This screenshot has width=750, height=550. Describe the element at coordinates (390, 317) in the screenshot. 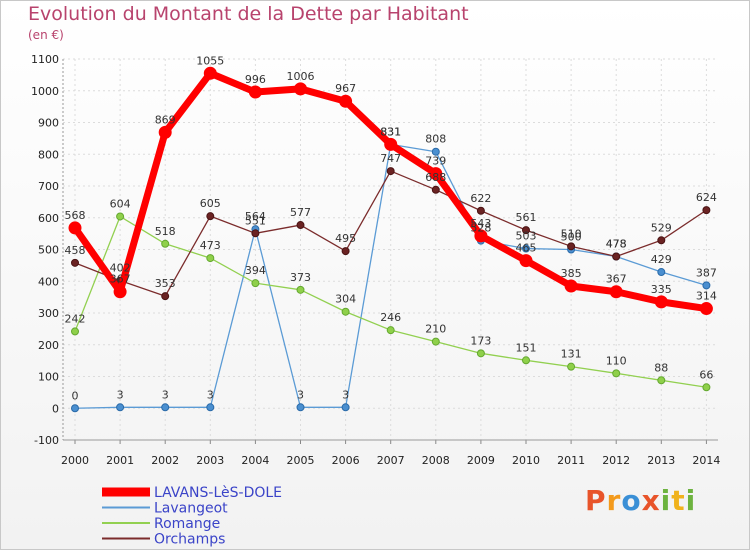

I see `data-label: 246` at that location.